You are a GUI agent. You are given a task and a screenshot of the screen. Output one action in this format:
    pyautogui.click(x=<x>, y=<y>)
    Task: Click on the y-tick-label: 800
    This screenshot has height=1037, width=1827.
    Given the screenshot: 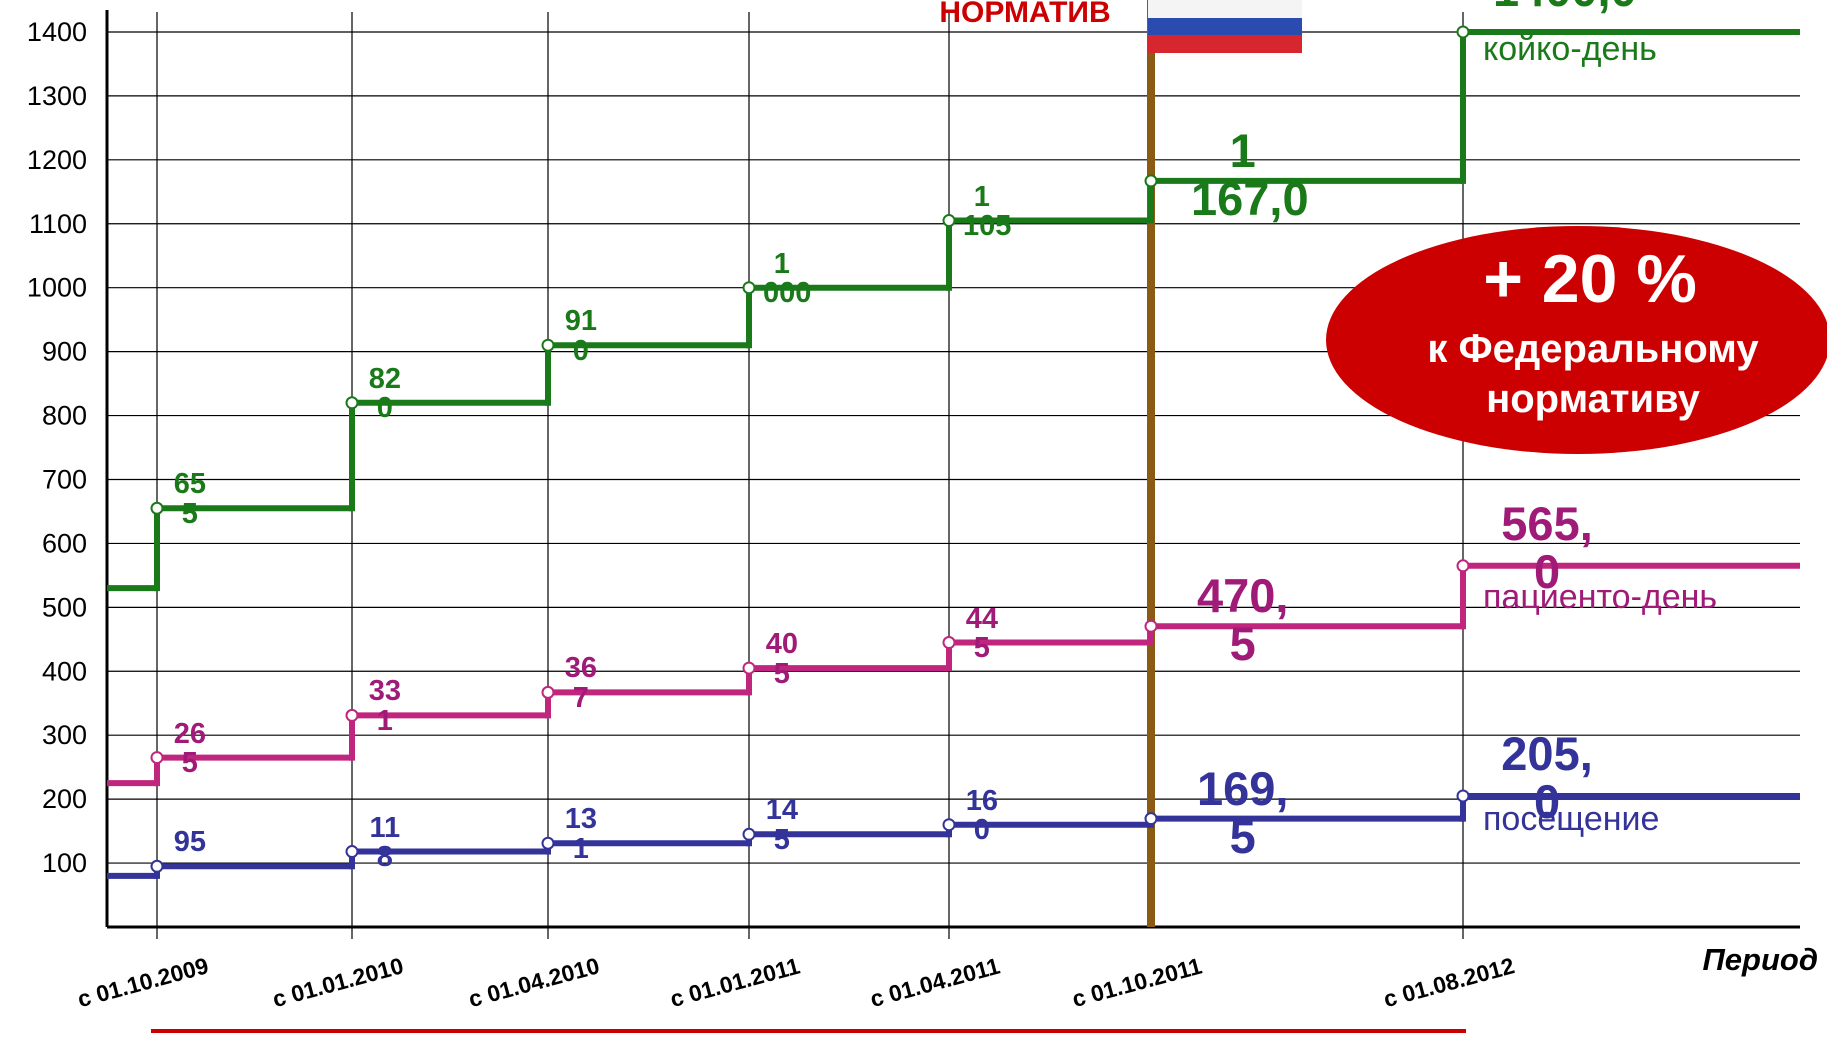 What is the action you would take?
    pyautogui.click(x=64, y=416)
    